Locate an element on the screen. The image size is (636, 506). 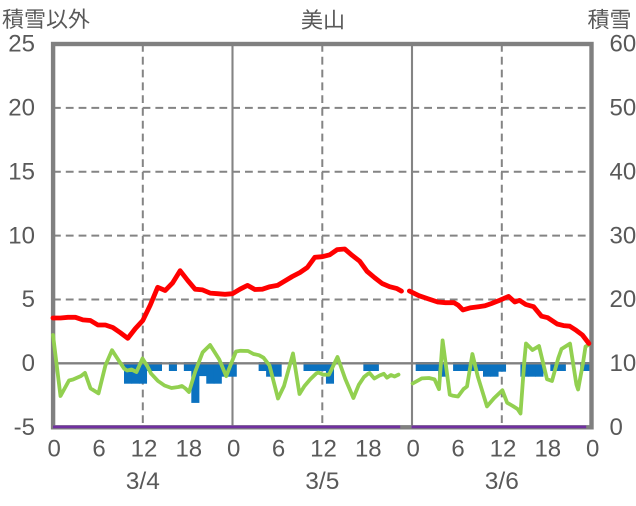
svg-text: 3/4 is located at coordinates (143, 481).